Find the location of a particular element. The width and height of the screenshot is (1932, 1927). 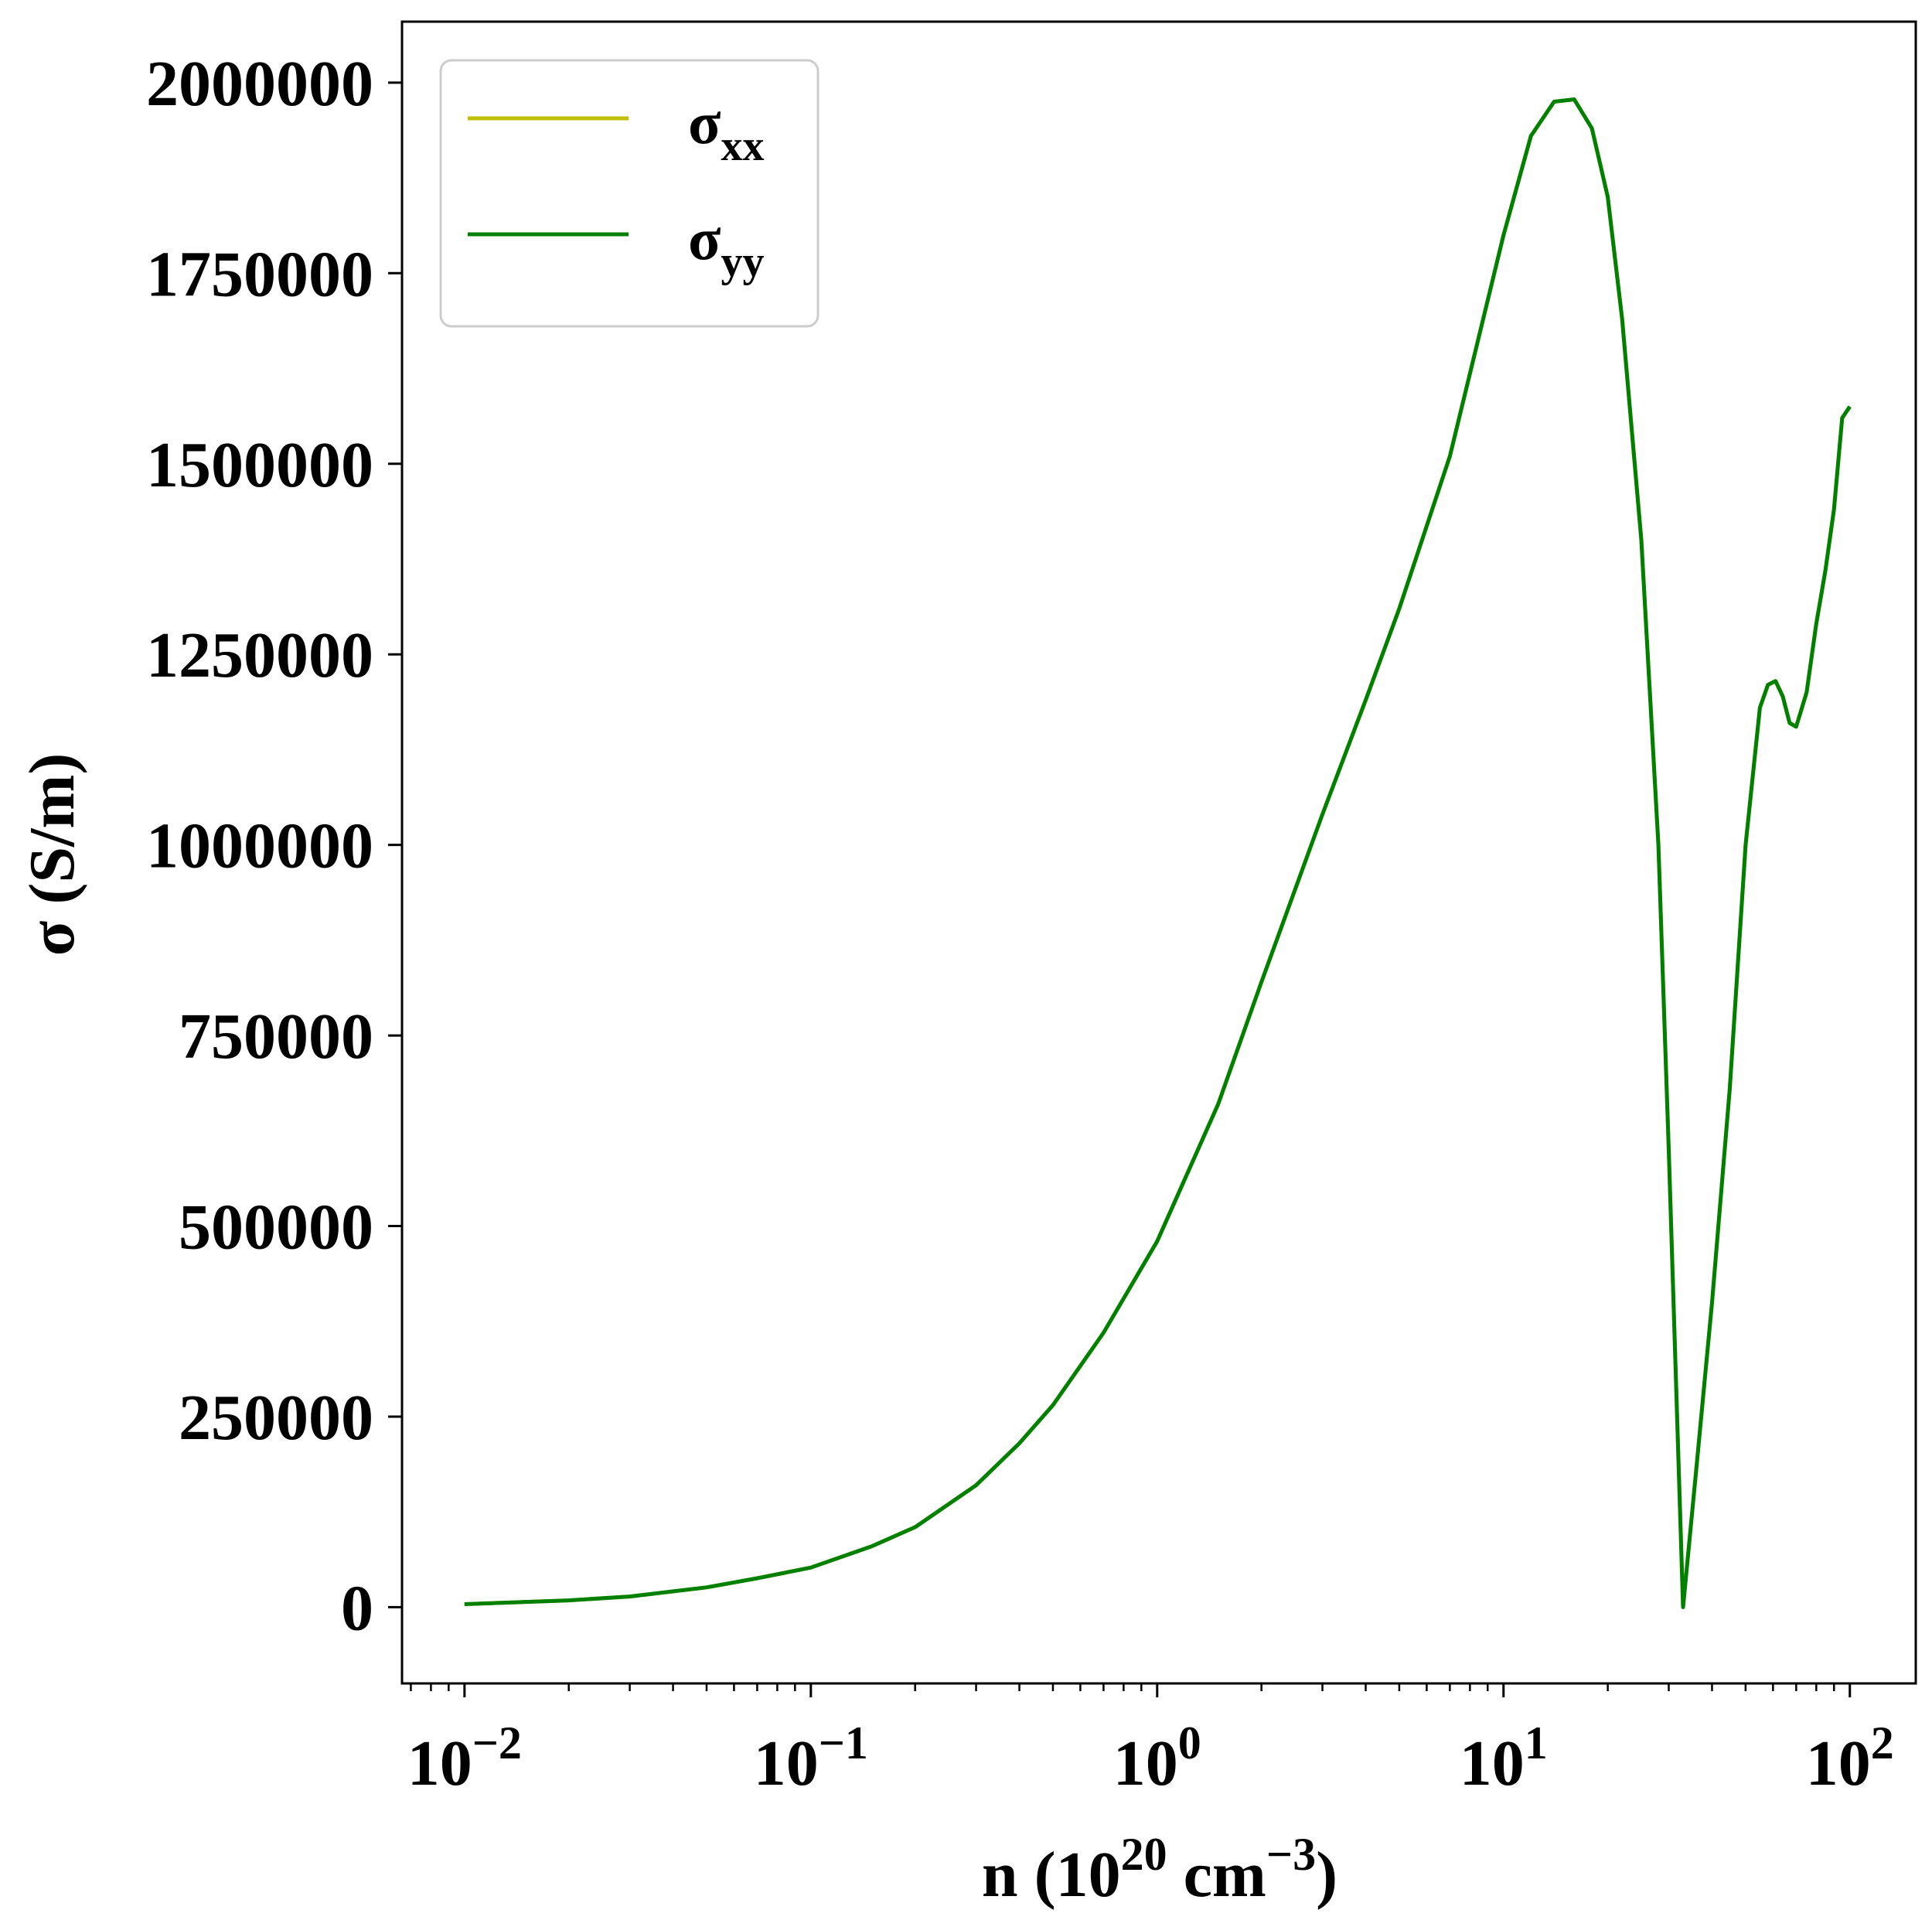

legend-label-sigma-xx-sub: xx is located at coordinates (742, 146).